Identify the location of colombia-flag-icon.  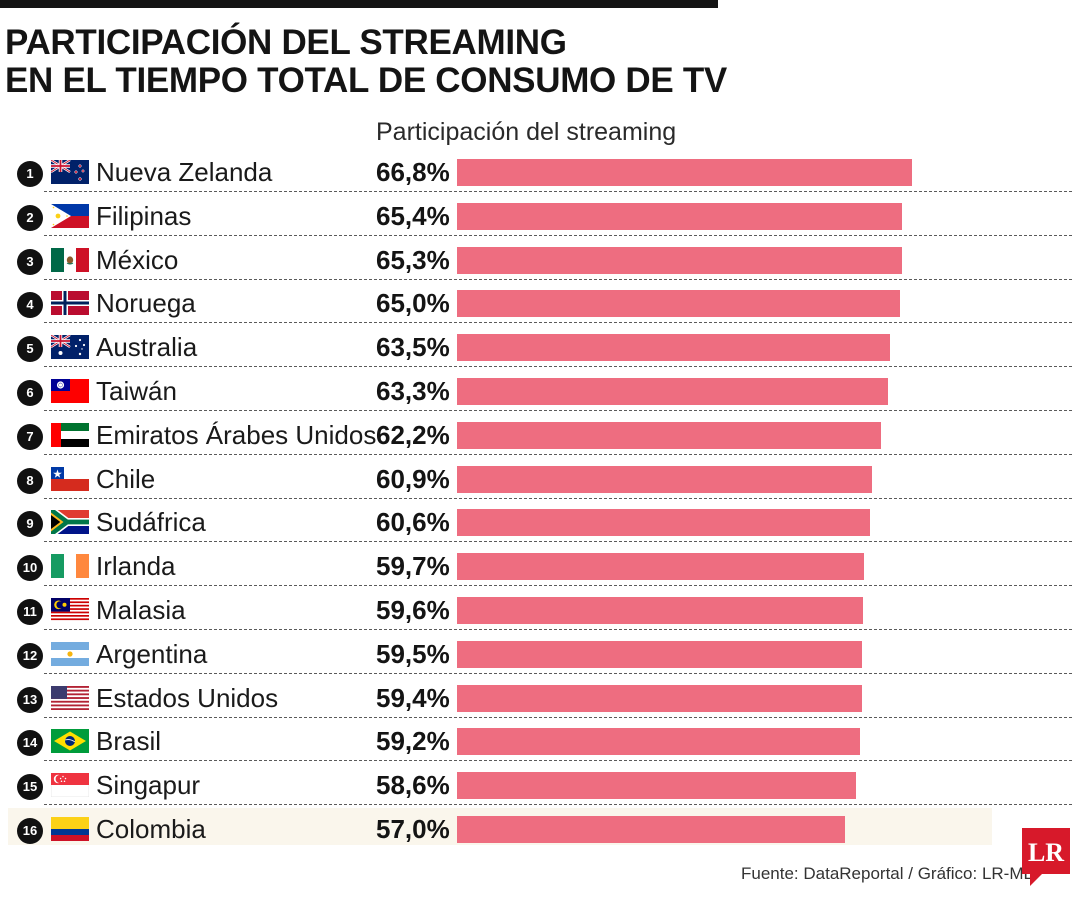
(70, 829).